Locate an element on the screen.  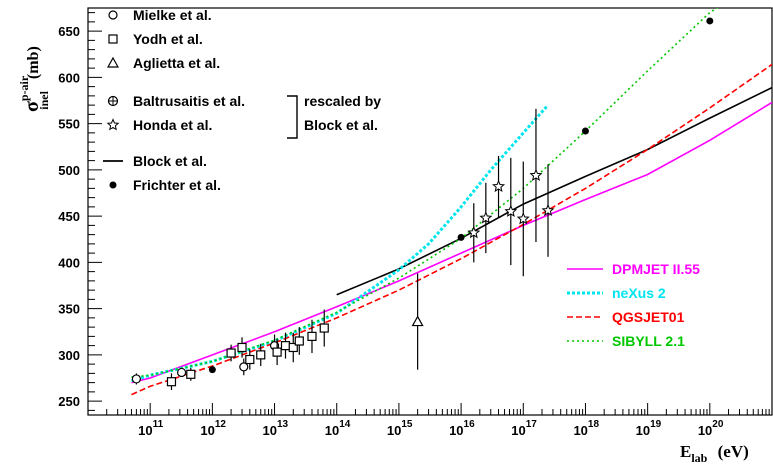
y-axis-title: σp-air inel (mb) is located at coordinates (34, 79).